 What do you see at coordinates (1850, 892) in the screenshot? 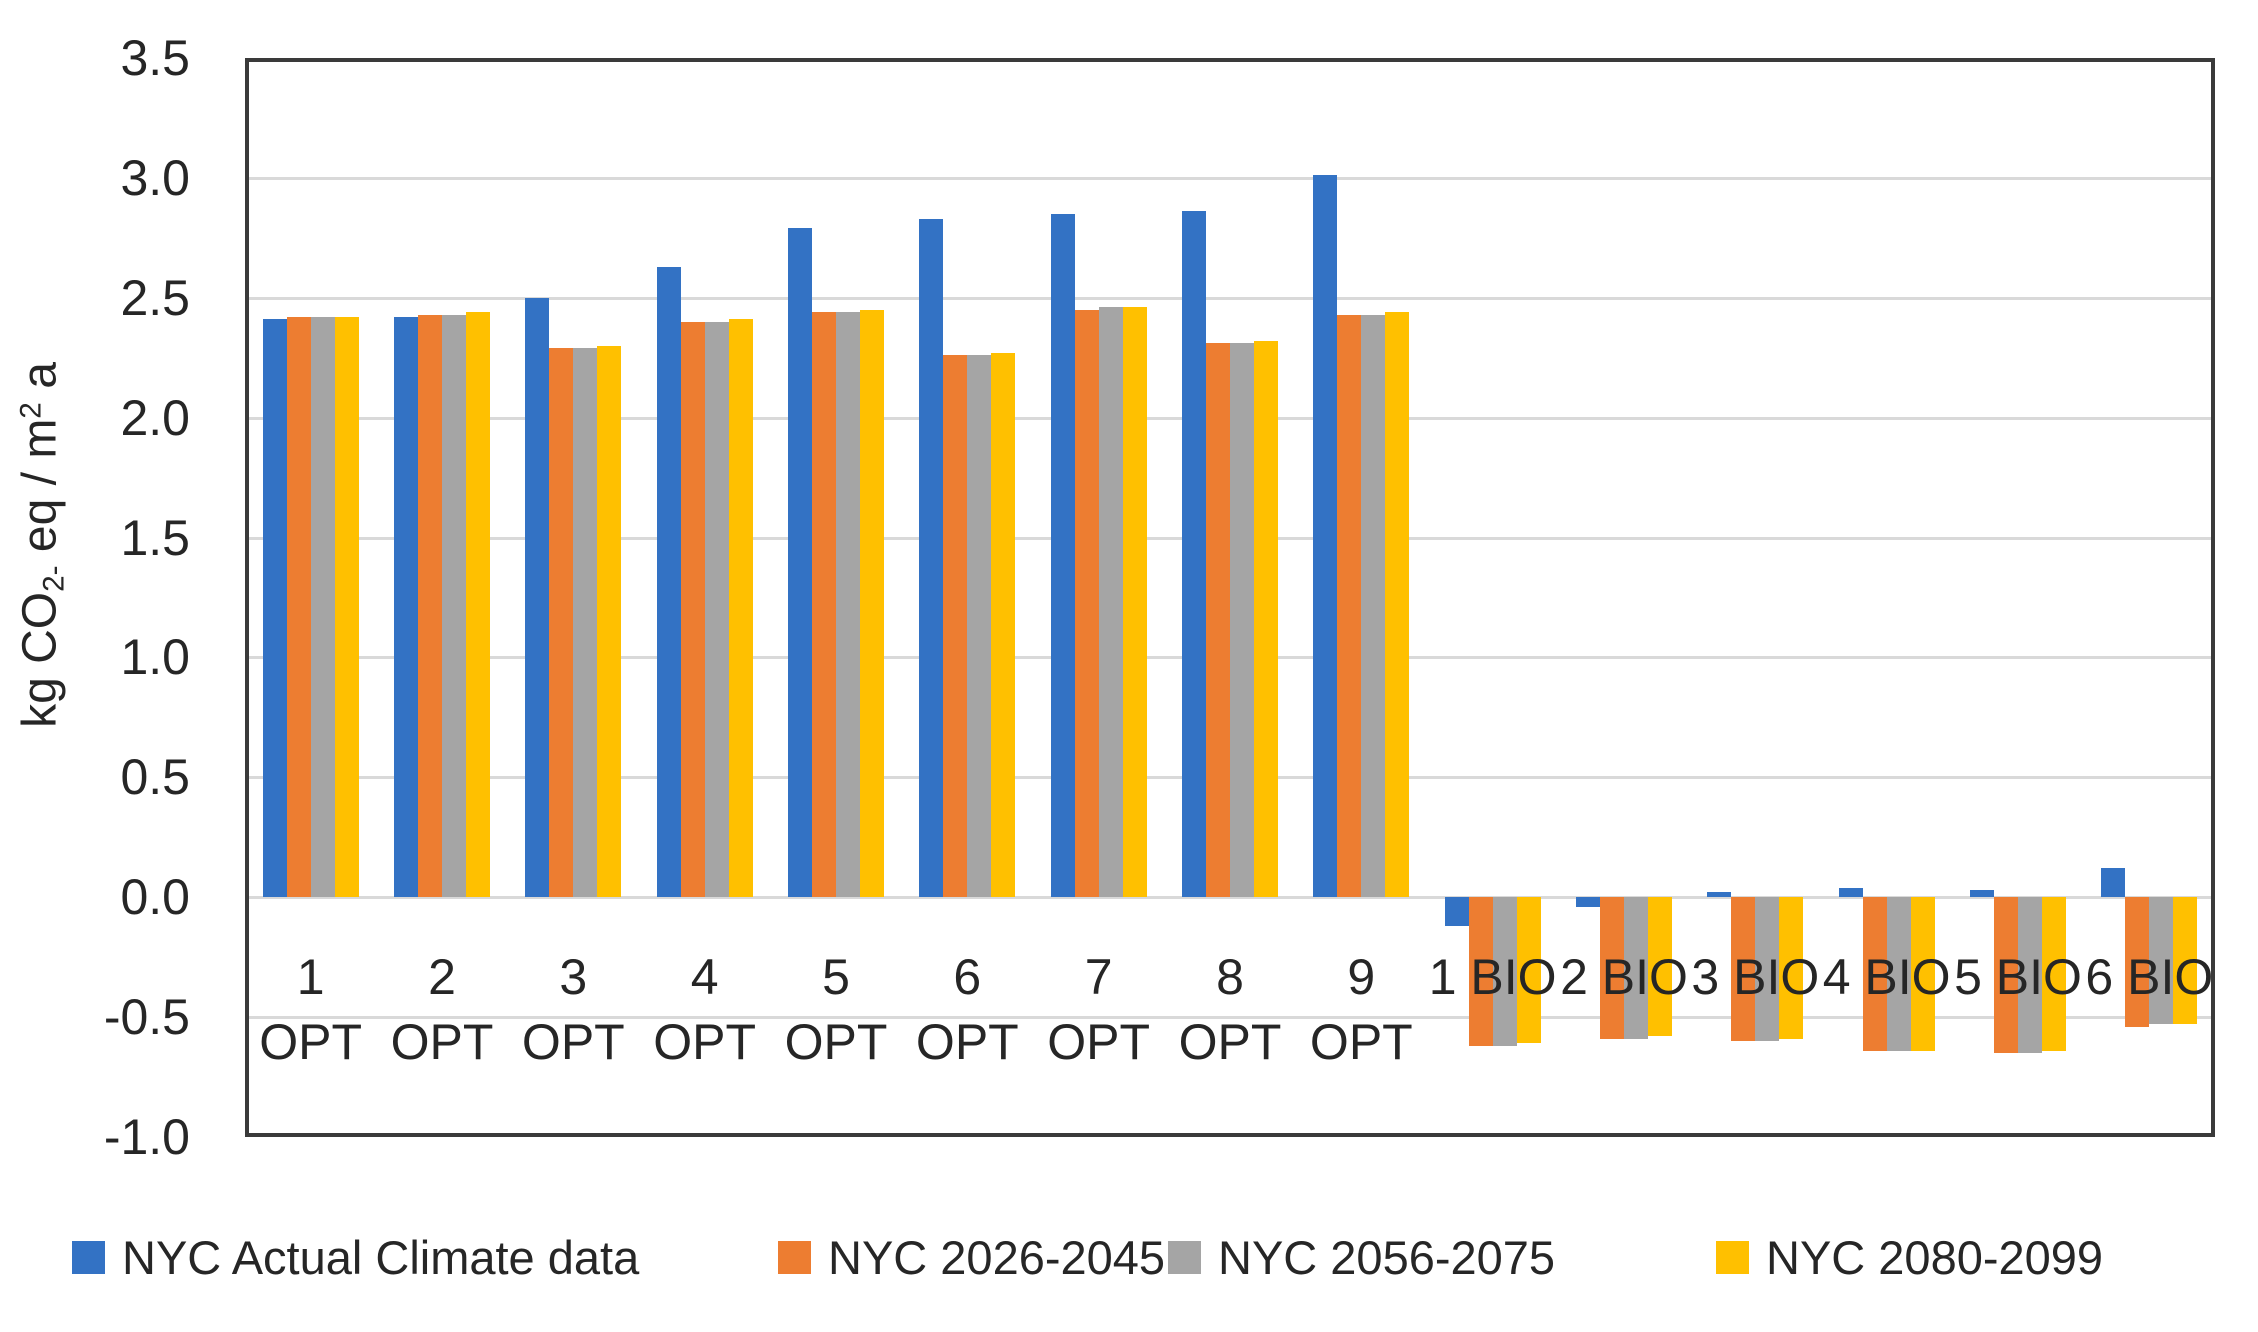
I see `bar-series1-cat13` at bounding box center [1850, 892].